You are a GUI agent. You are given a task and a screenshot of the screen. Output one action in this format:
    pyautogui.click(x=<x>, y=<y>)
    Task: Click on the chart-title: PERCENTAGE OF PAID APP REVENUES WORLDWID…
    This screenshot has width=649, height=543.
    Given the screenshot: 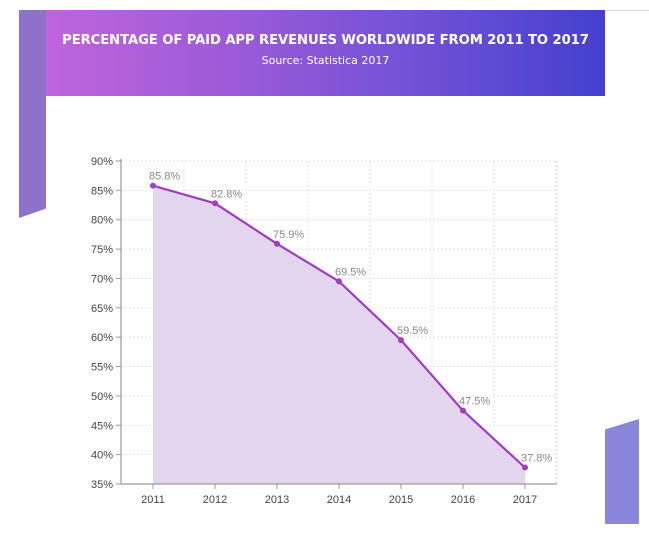 What is the action you would take?
    pyautogui.click(x=325, y=40)
    